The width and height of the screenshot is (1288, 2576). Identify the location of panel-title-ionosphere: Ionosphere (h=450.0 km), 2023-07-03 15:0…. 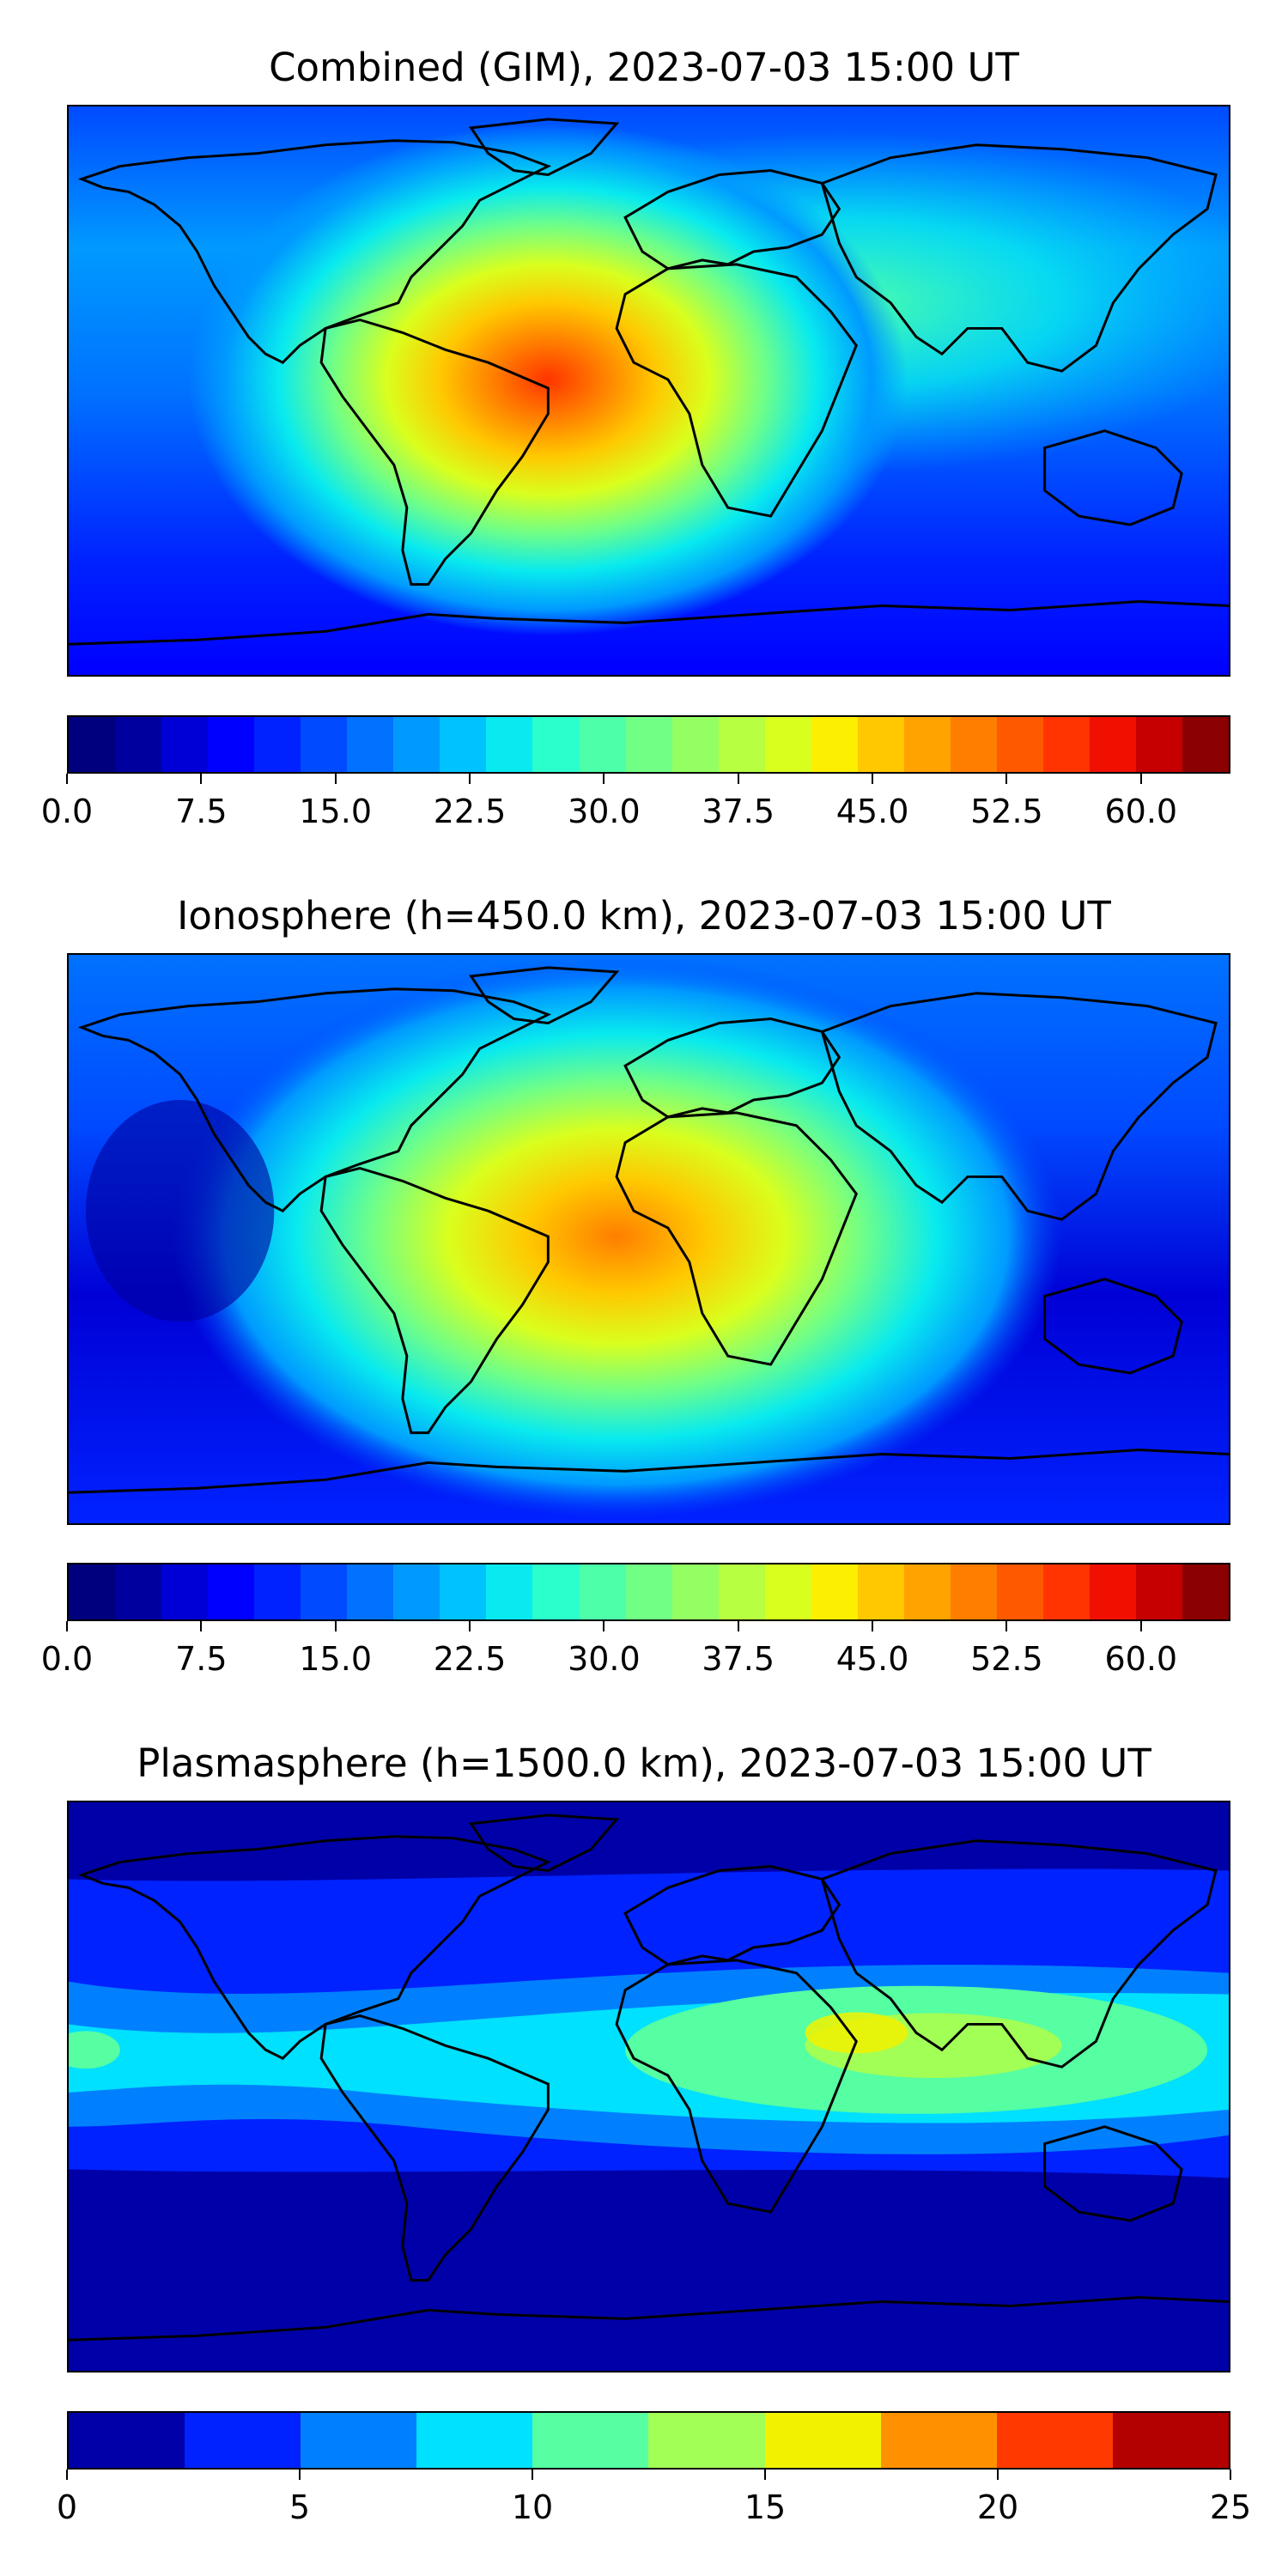
(644, 916).